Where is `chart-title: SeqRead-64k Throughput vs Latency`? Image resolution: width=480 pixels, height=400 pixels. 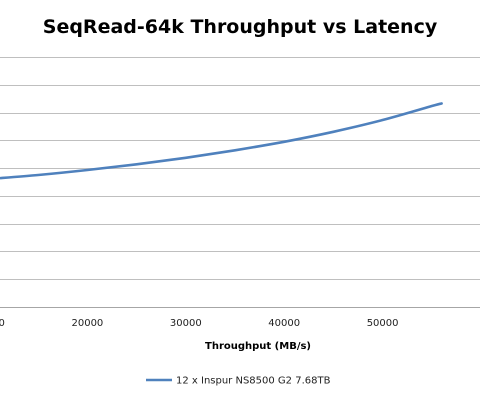
chart-title: SeqRead-64k Throughput vs Latency is located at coordinates (240, 27).